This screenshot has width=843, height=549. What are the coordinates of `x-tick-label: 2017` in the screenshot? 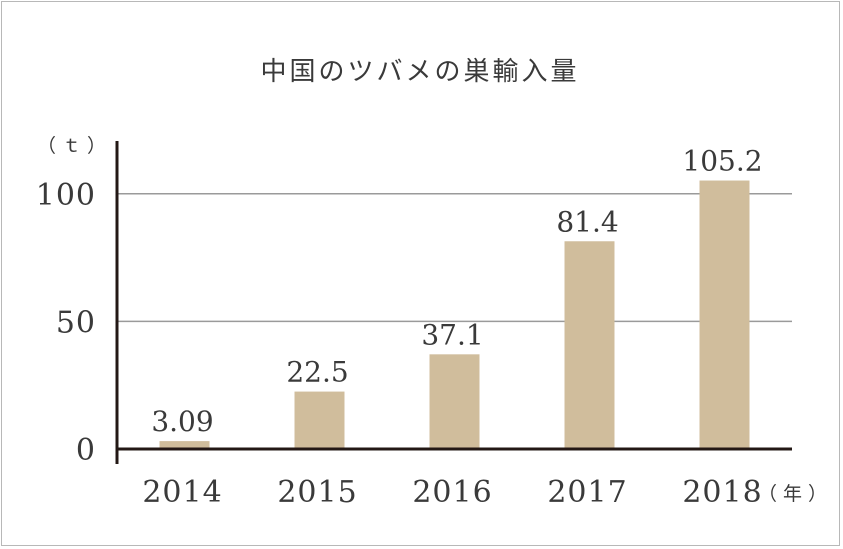 It's located at (587, 492).